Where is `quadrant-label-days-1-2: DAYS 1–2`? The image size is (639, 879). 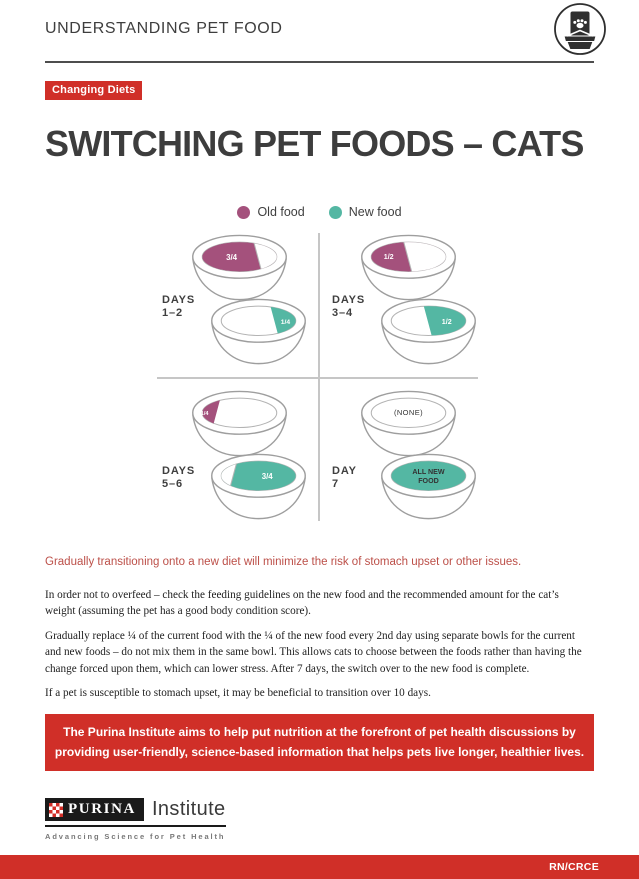
quadrant-label-days-1-2: DAYS 1–2 is located at coordinates (179, 307).